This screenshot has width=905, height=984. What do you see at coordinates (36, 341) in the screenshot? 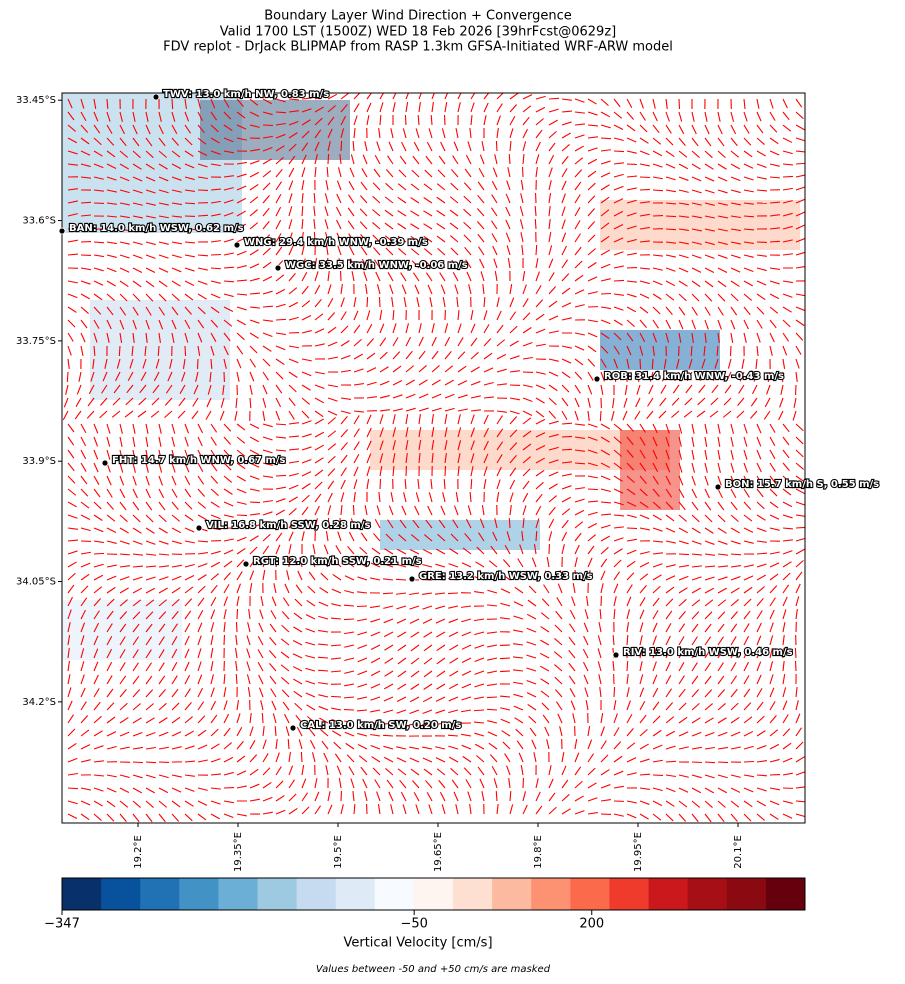
I see `y-tick-label: 33.75°S` at bounding box center [36, 341].